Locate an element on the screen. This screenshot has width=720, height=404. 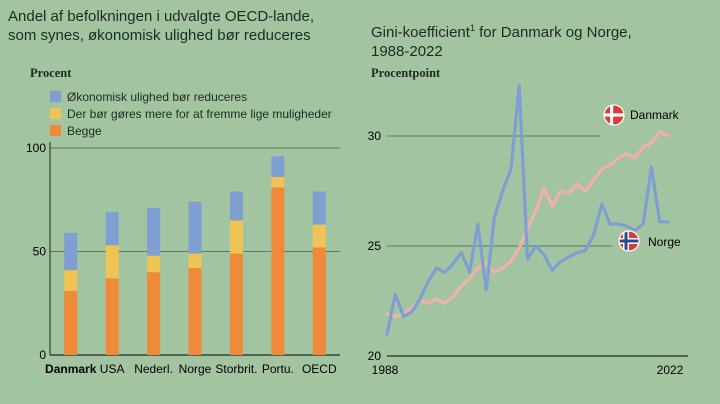
bar-norge-yellow is located at coordinates (195, 261).